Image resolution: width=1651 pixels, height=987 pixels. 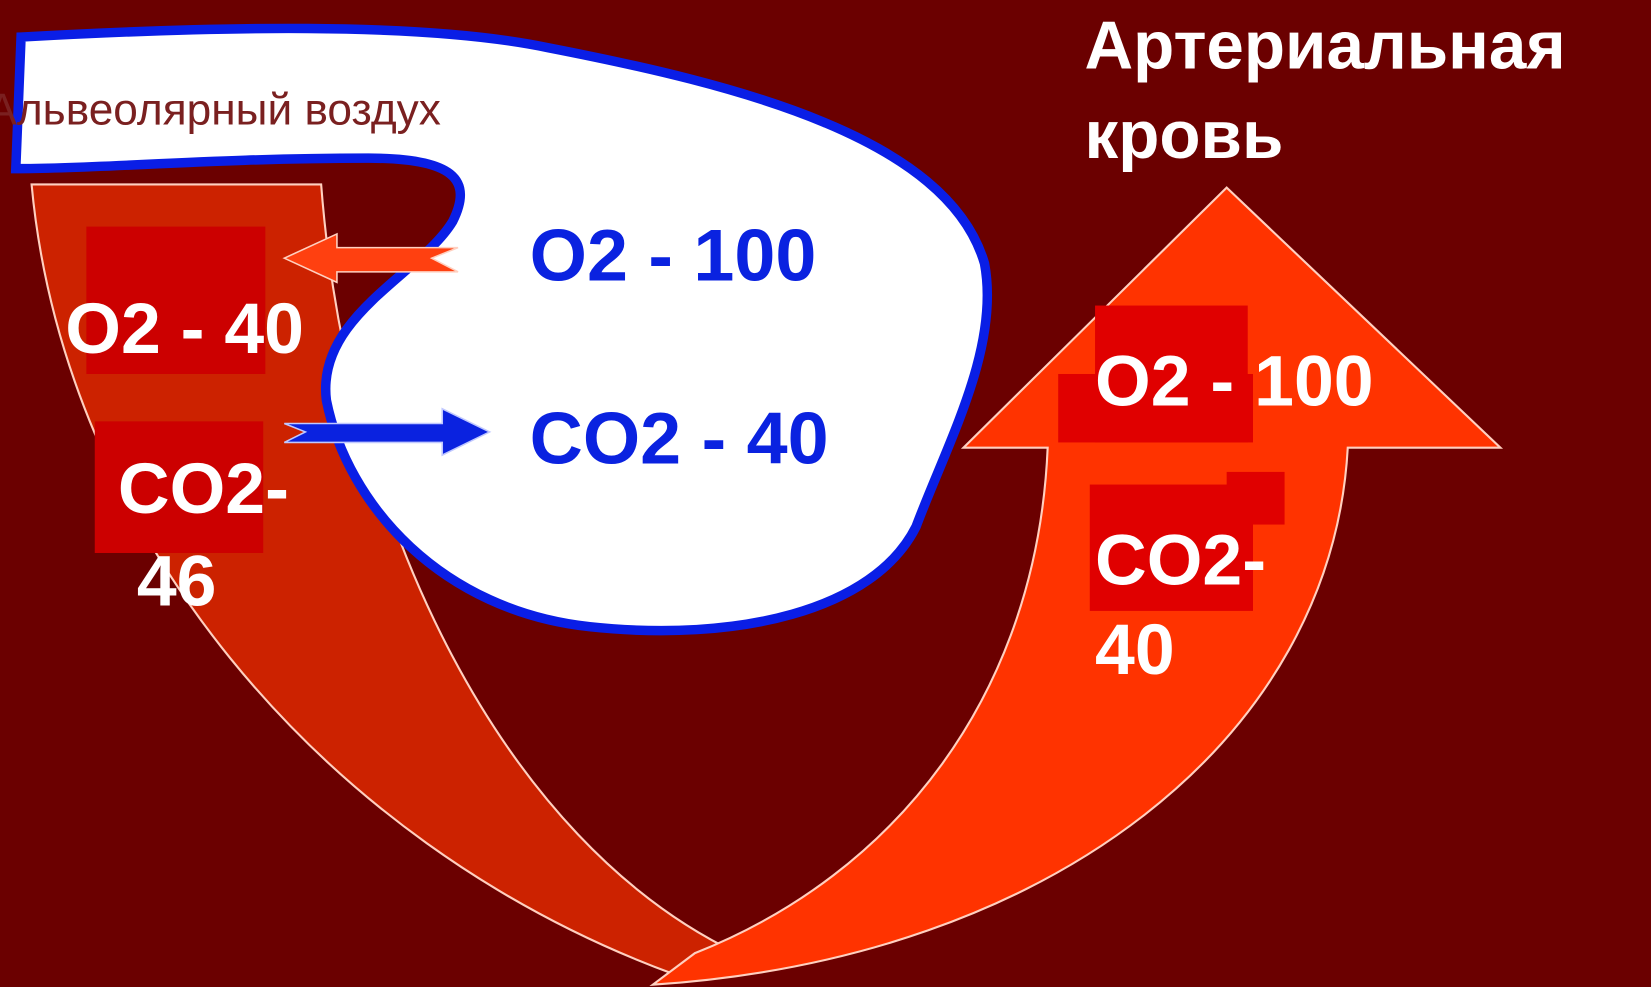 I want to click on co2-arrow, so click(x=387, y=432).